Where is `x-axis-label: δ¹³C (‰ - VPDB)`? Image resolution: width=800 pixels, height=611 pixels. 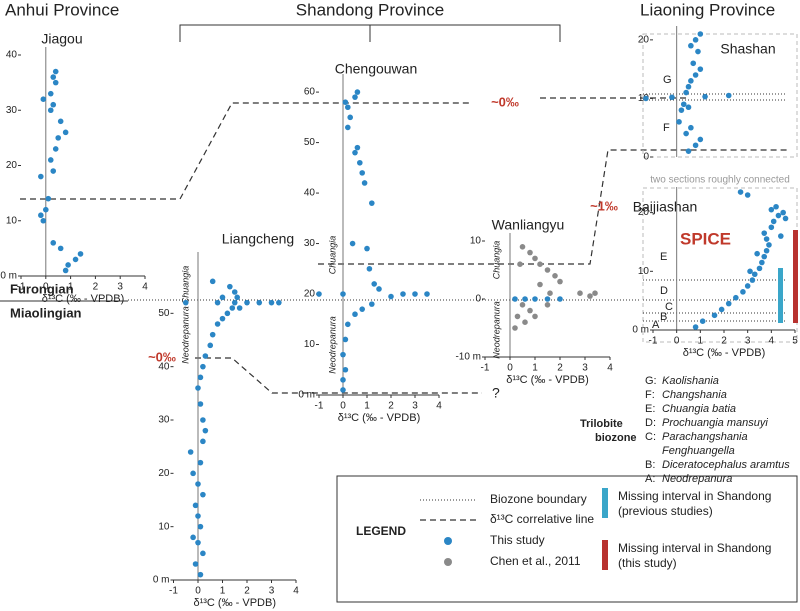 x-axis-label: δ¹³C (‰ - VPDB) is located at coordinates (83, 299).